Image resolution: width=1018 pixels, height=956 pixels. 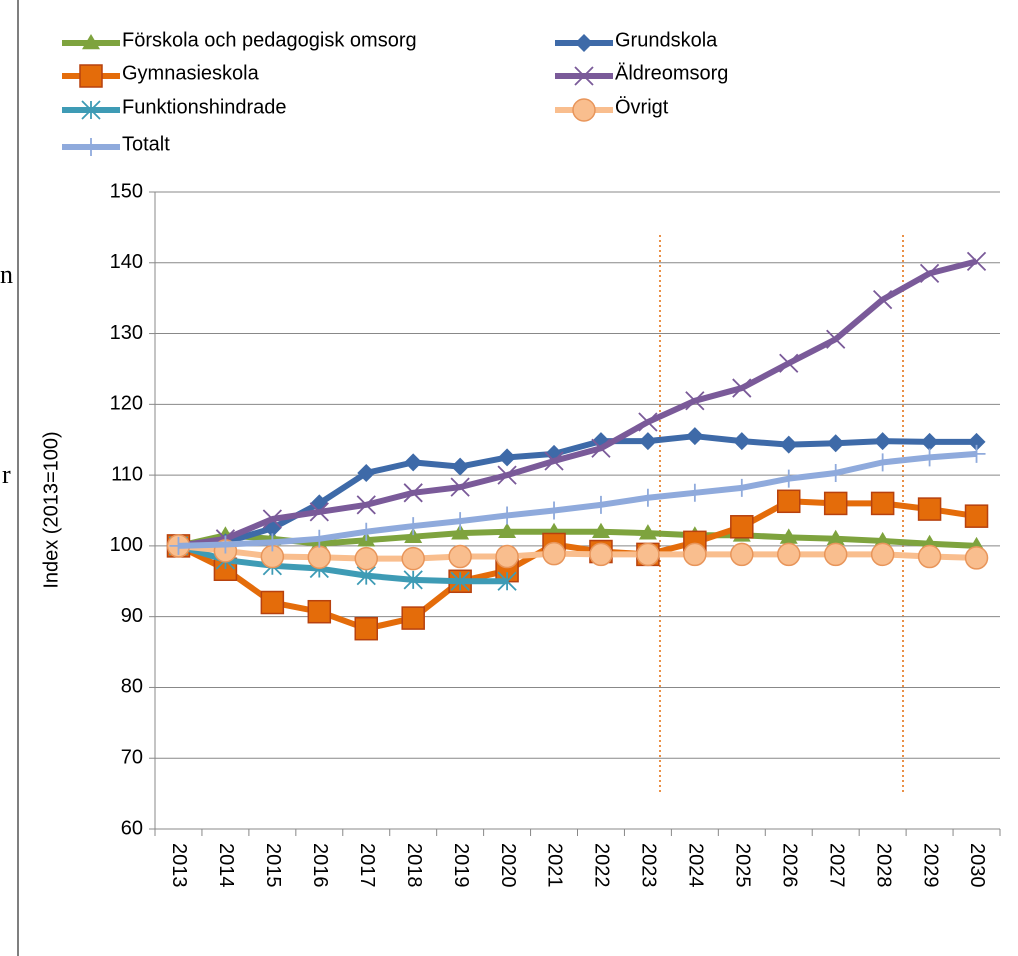 I want to click on series-line, so click(x=342, y=564).